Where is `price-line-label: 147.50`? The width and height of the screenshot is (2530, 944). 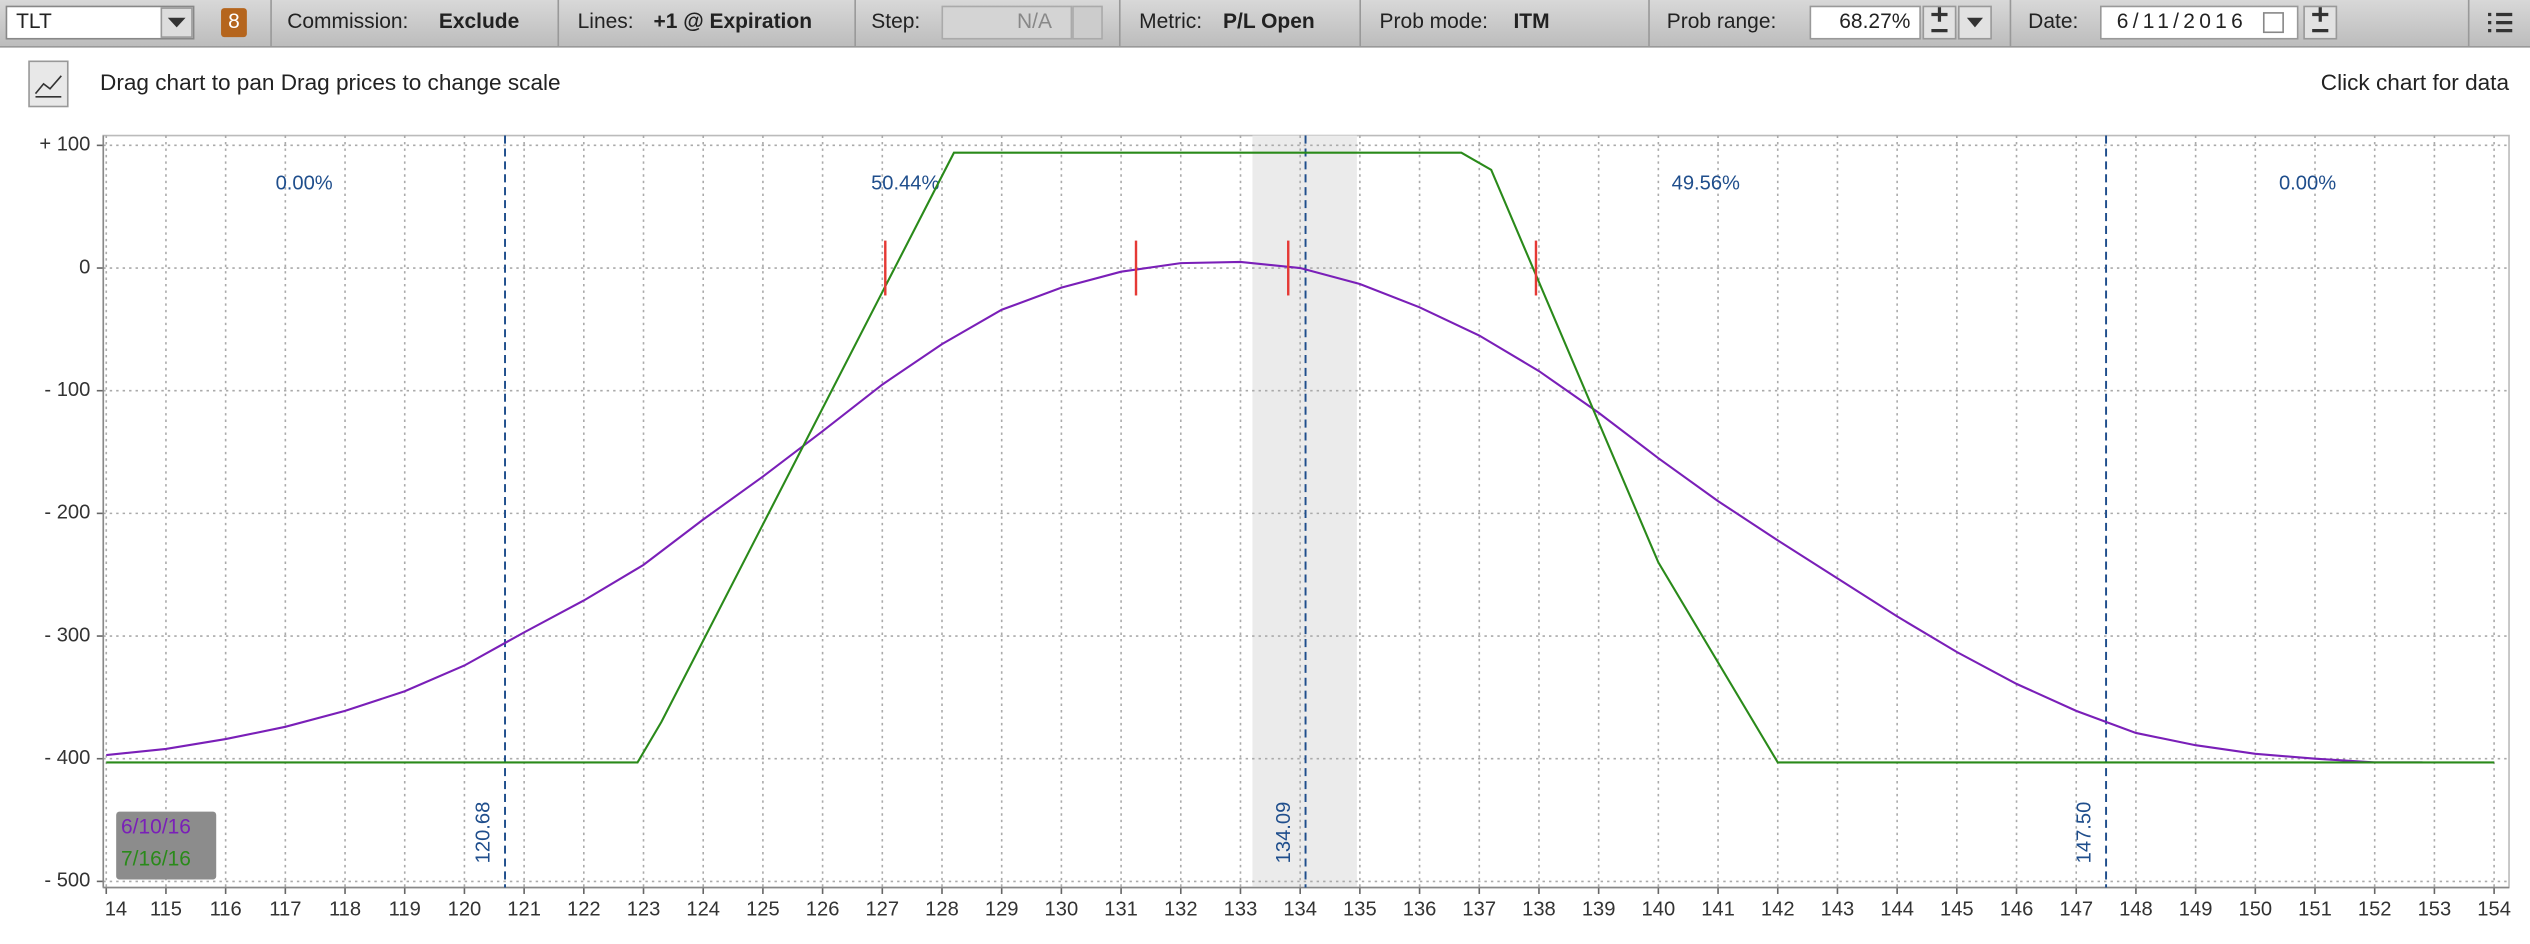 price-line-label: 147.50 is located at coordinates (2084, 833).